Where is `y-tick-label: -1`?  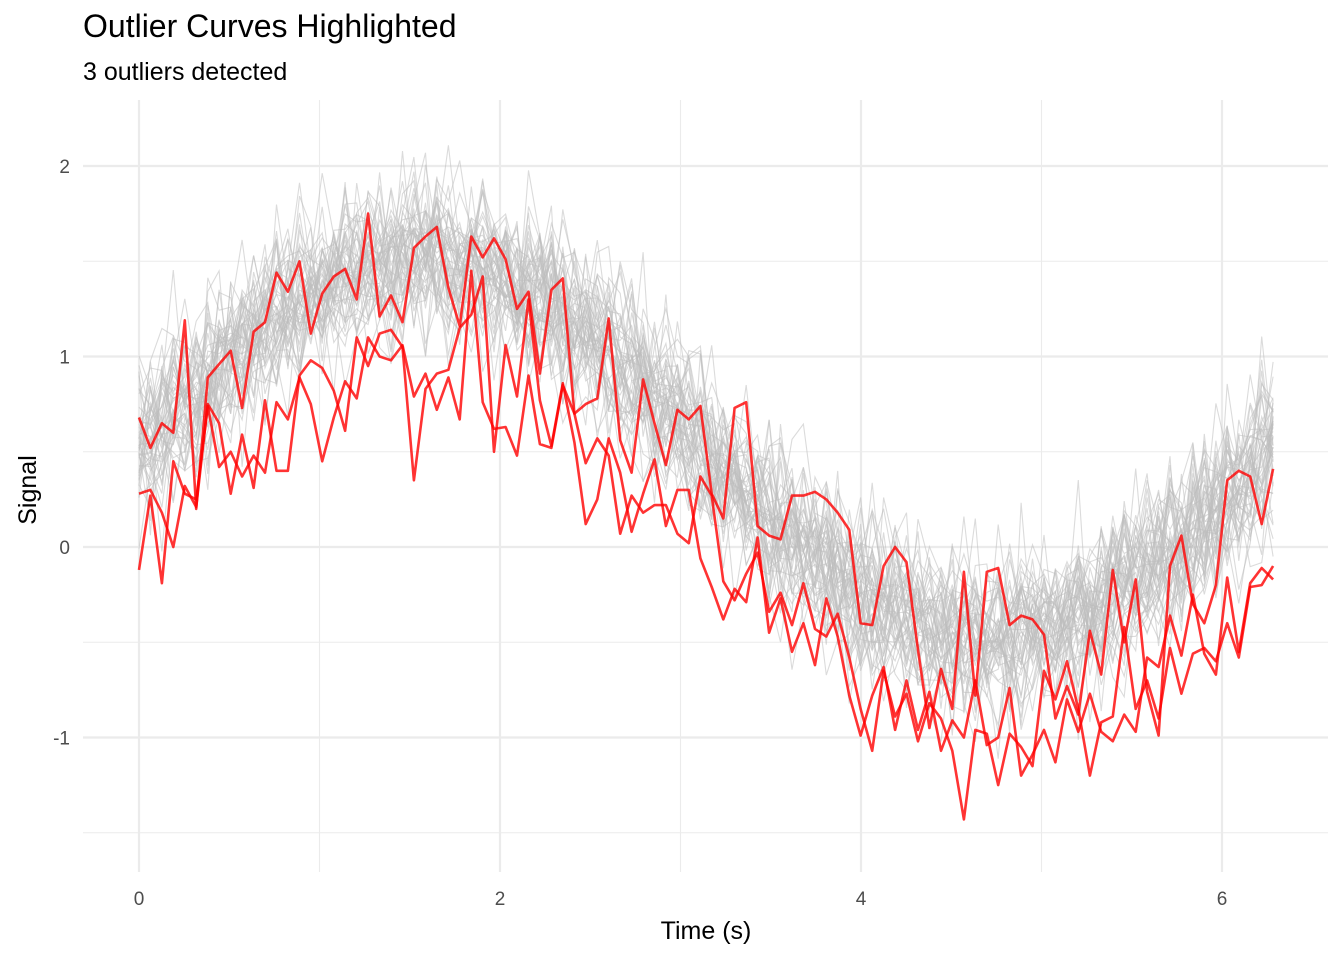
y-tick-label: -1 is located at coordinates (61, 739).